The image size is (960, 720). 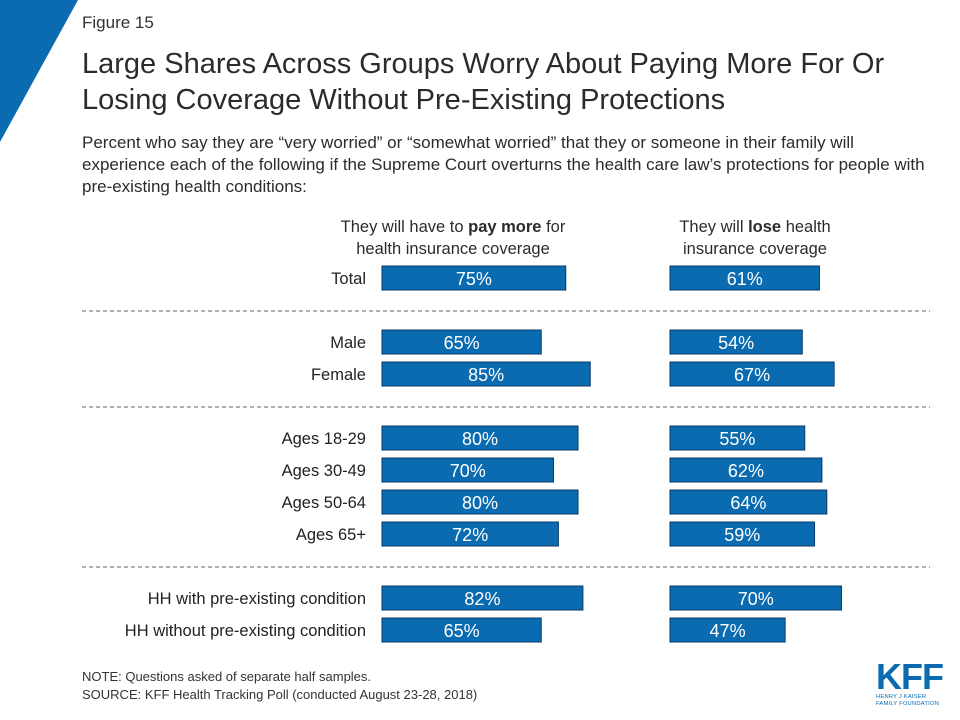 I want to click on data-label: 47%, so click(x=728, y=631).